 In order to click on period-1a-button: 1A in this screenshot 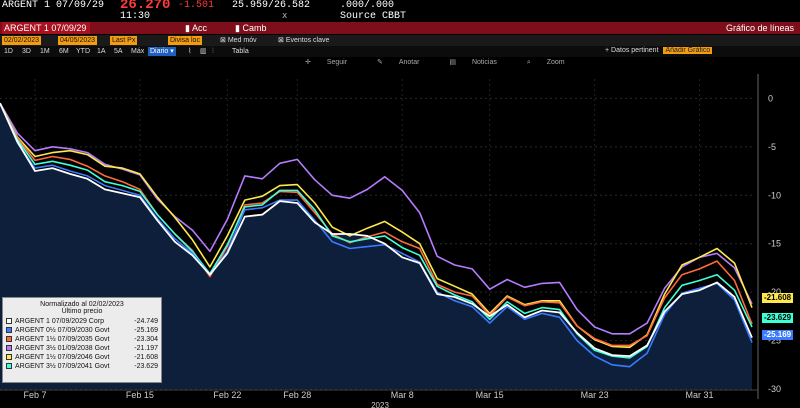, I will do `click(101, 51)`.